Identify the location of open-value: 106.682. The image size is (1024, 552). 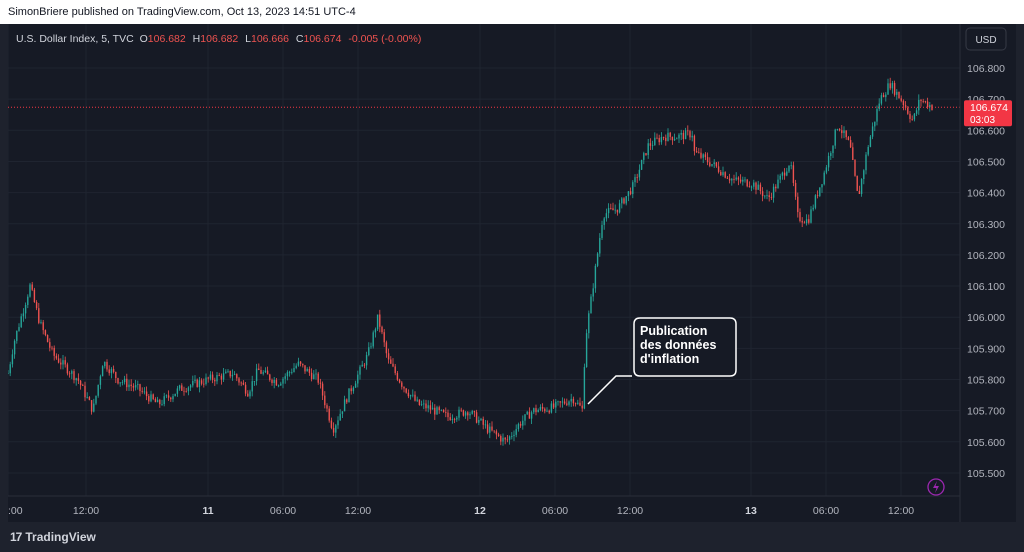
(167, 39).